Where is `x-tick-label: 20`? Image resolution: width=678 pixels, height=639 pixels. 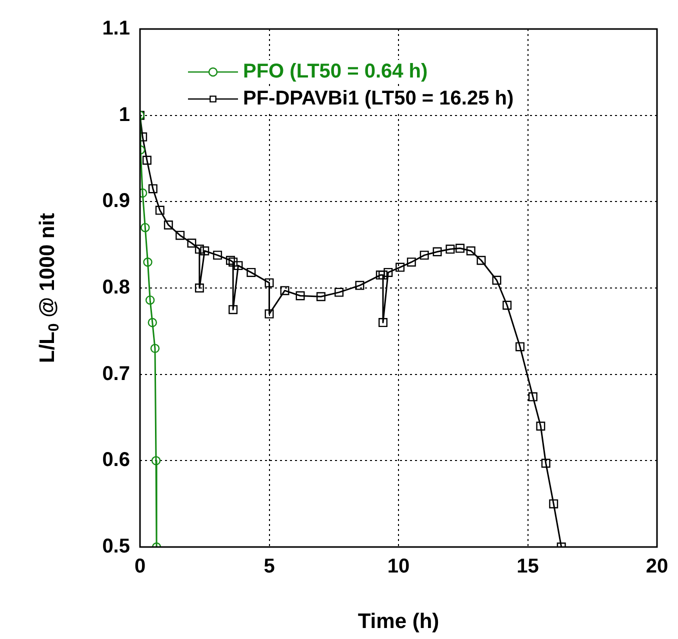
x-tick-label: 20 is located at coordinates (657, 567).